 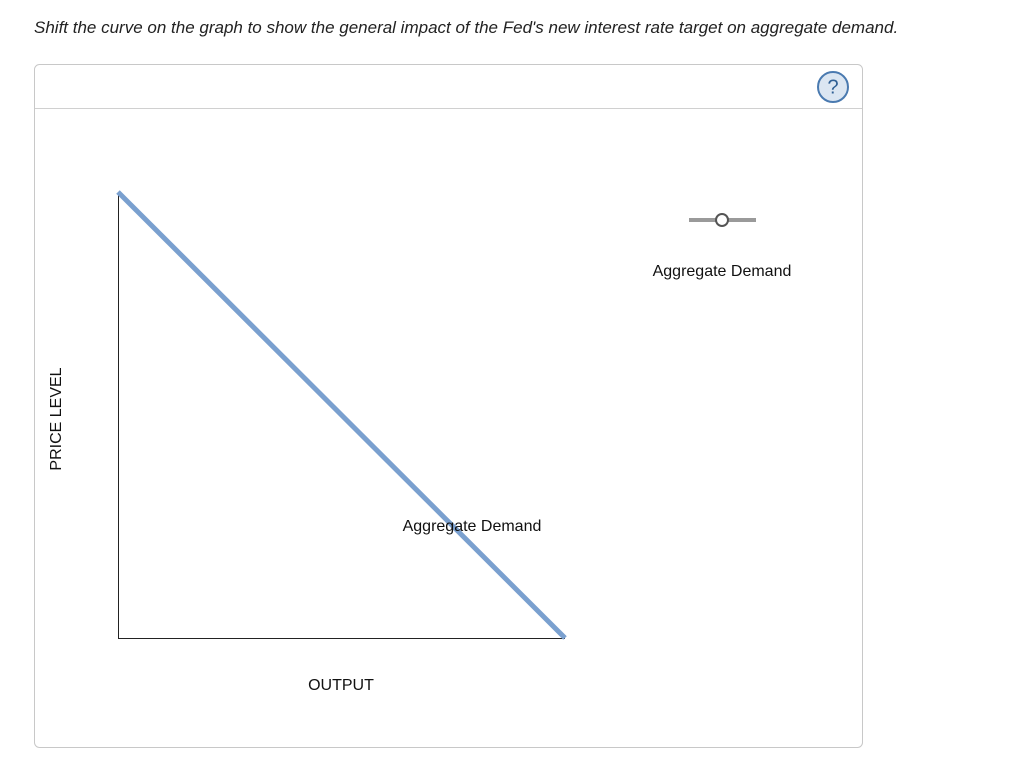 I want to click on curve-label: Aggregate Demand, so click(x=472, y=526).